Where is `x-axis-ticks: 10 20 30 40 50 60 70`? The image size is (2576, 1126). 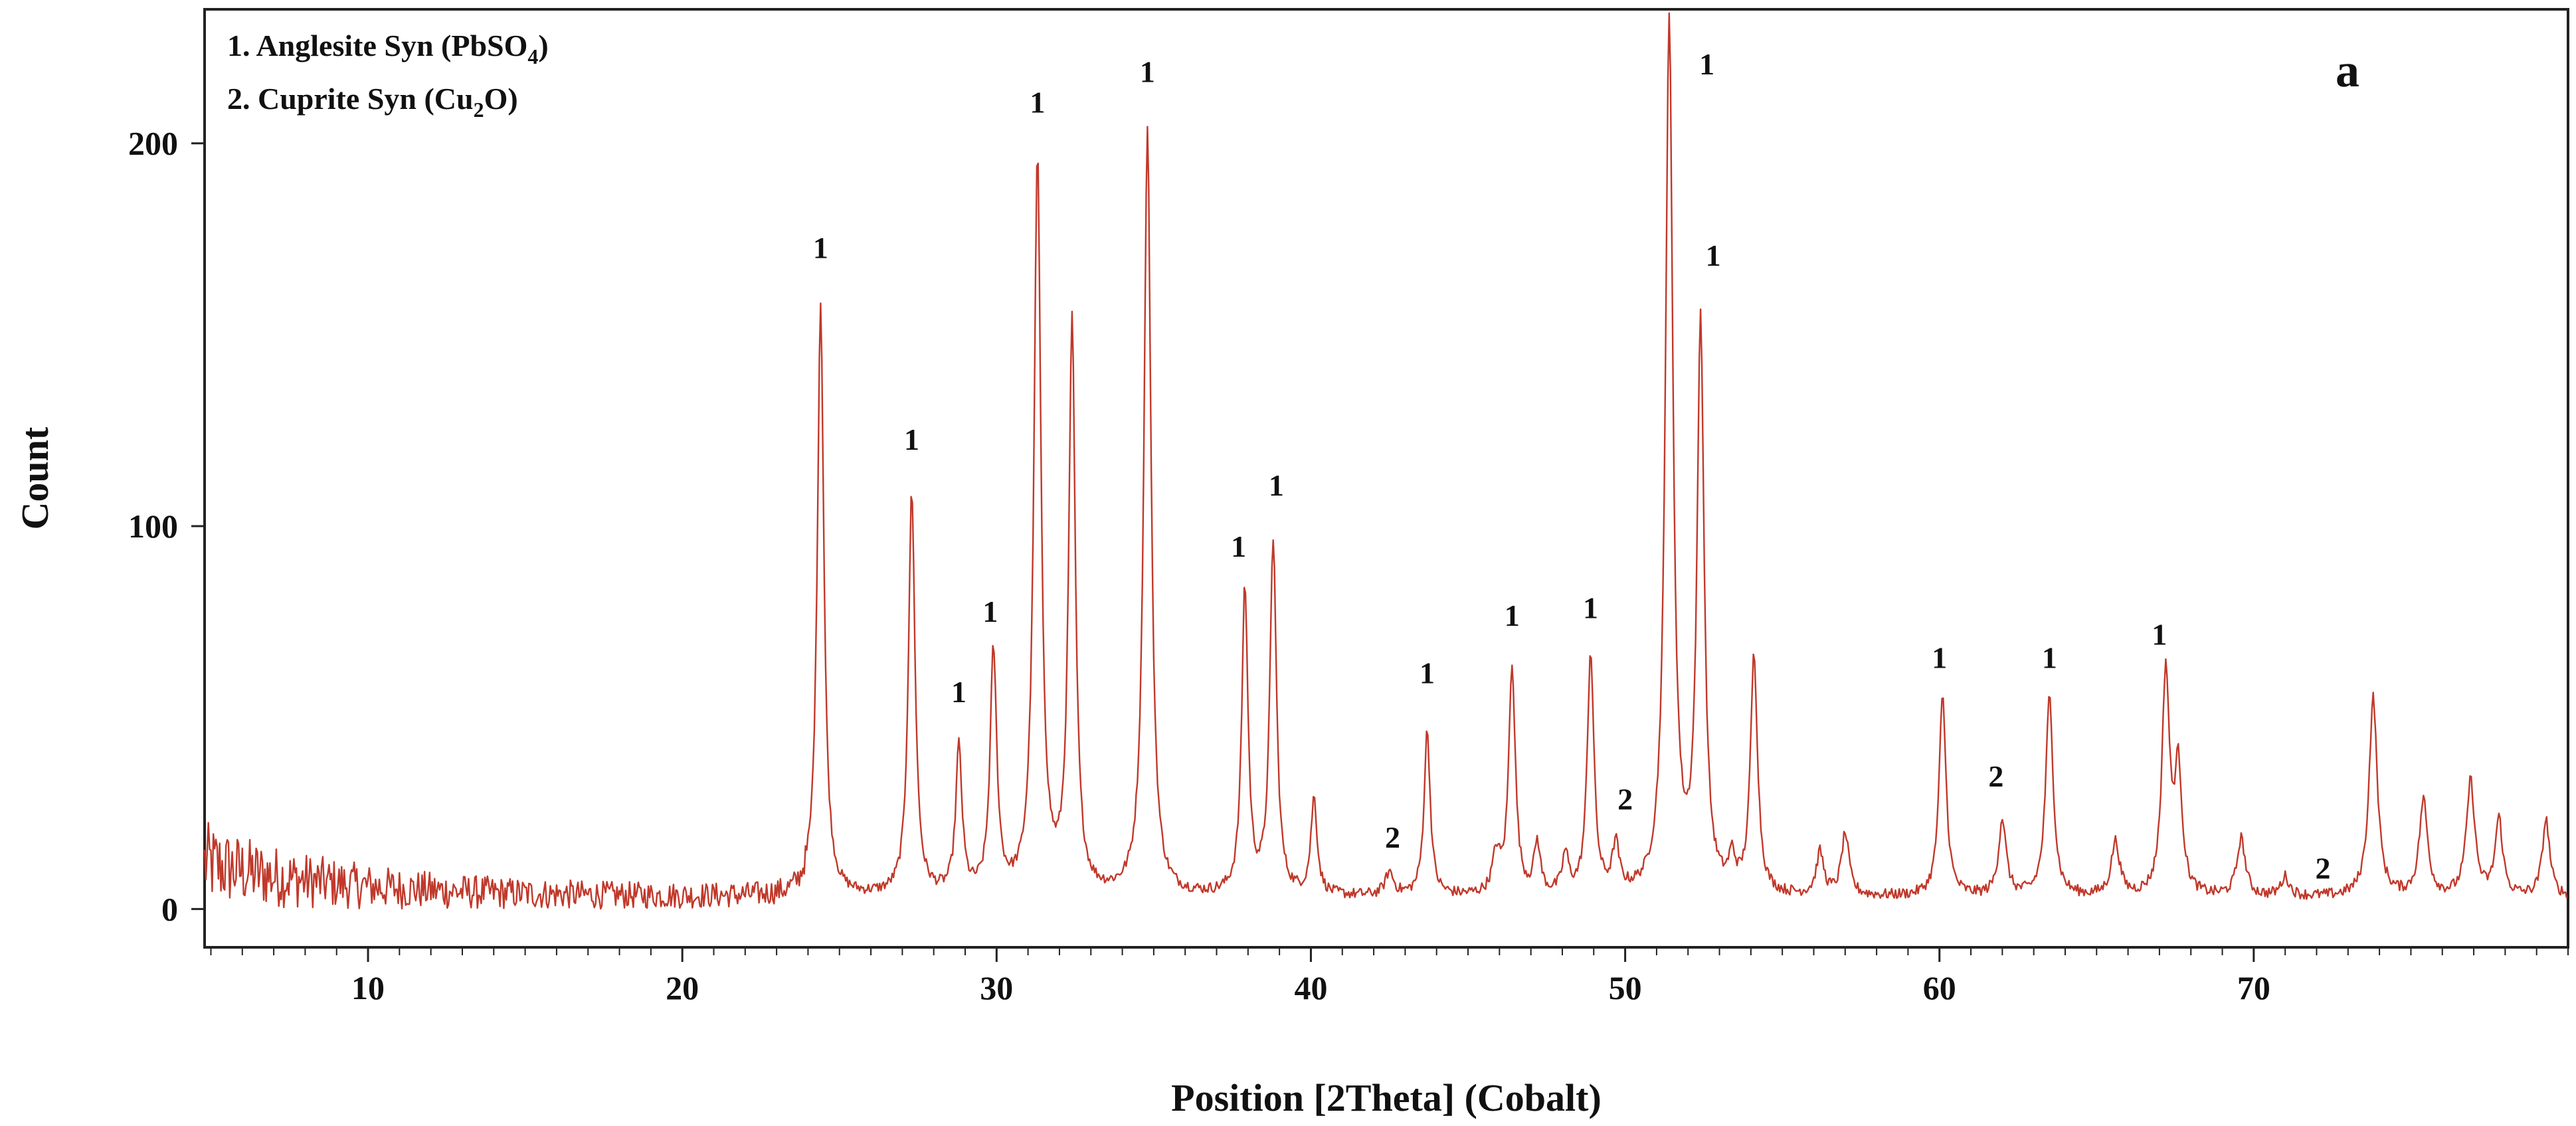 x-axis-ticks: 10 20 30 40 50 60 70 is located at coordinates (1389, 976).